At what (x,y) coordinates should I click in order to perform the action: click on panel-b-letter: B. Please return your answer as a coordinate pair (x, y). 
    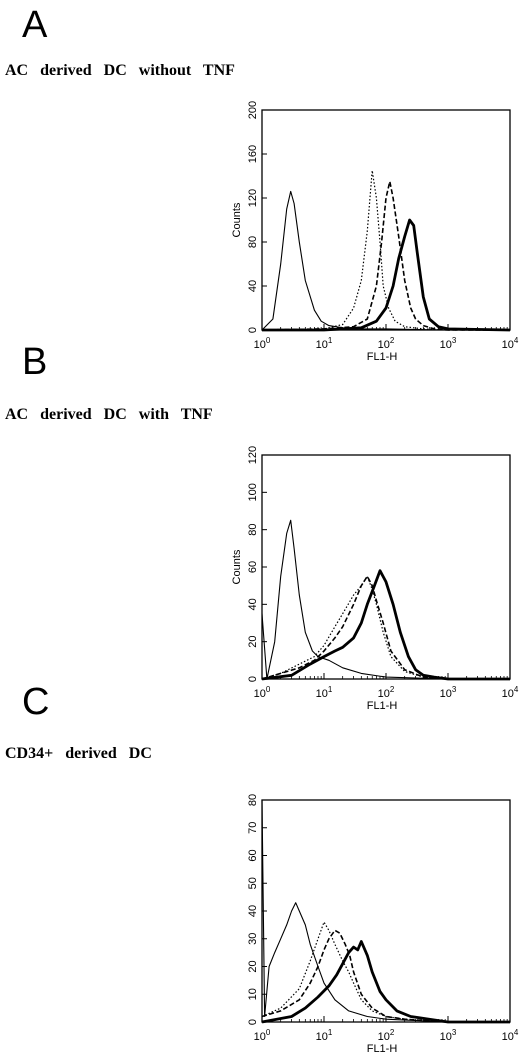
    Looking at the image, I should click on (35, 362).